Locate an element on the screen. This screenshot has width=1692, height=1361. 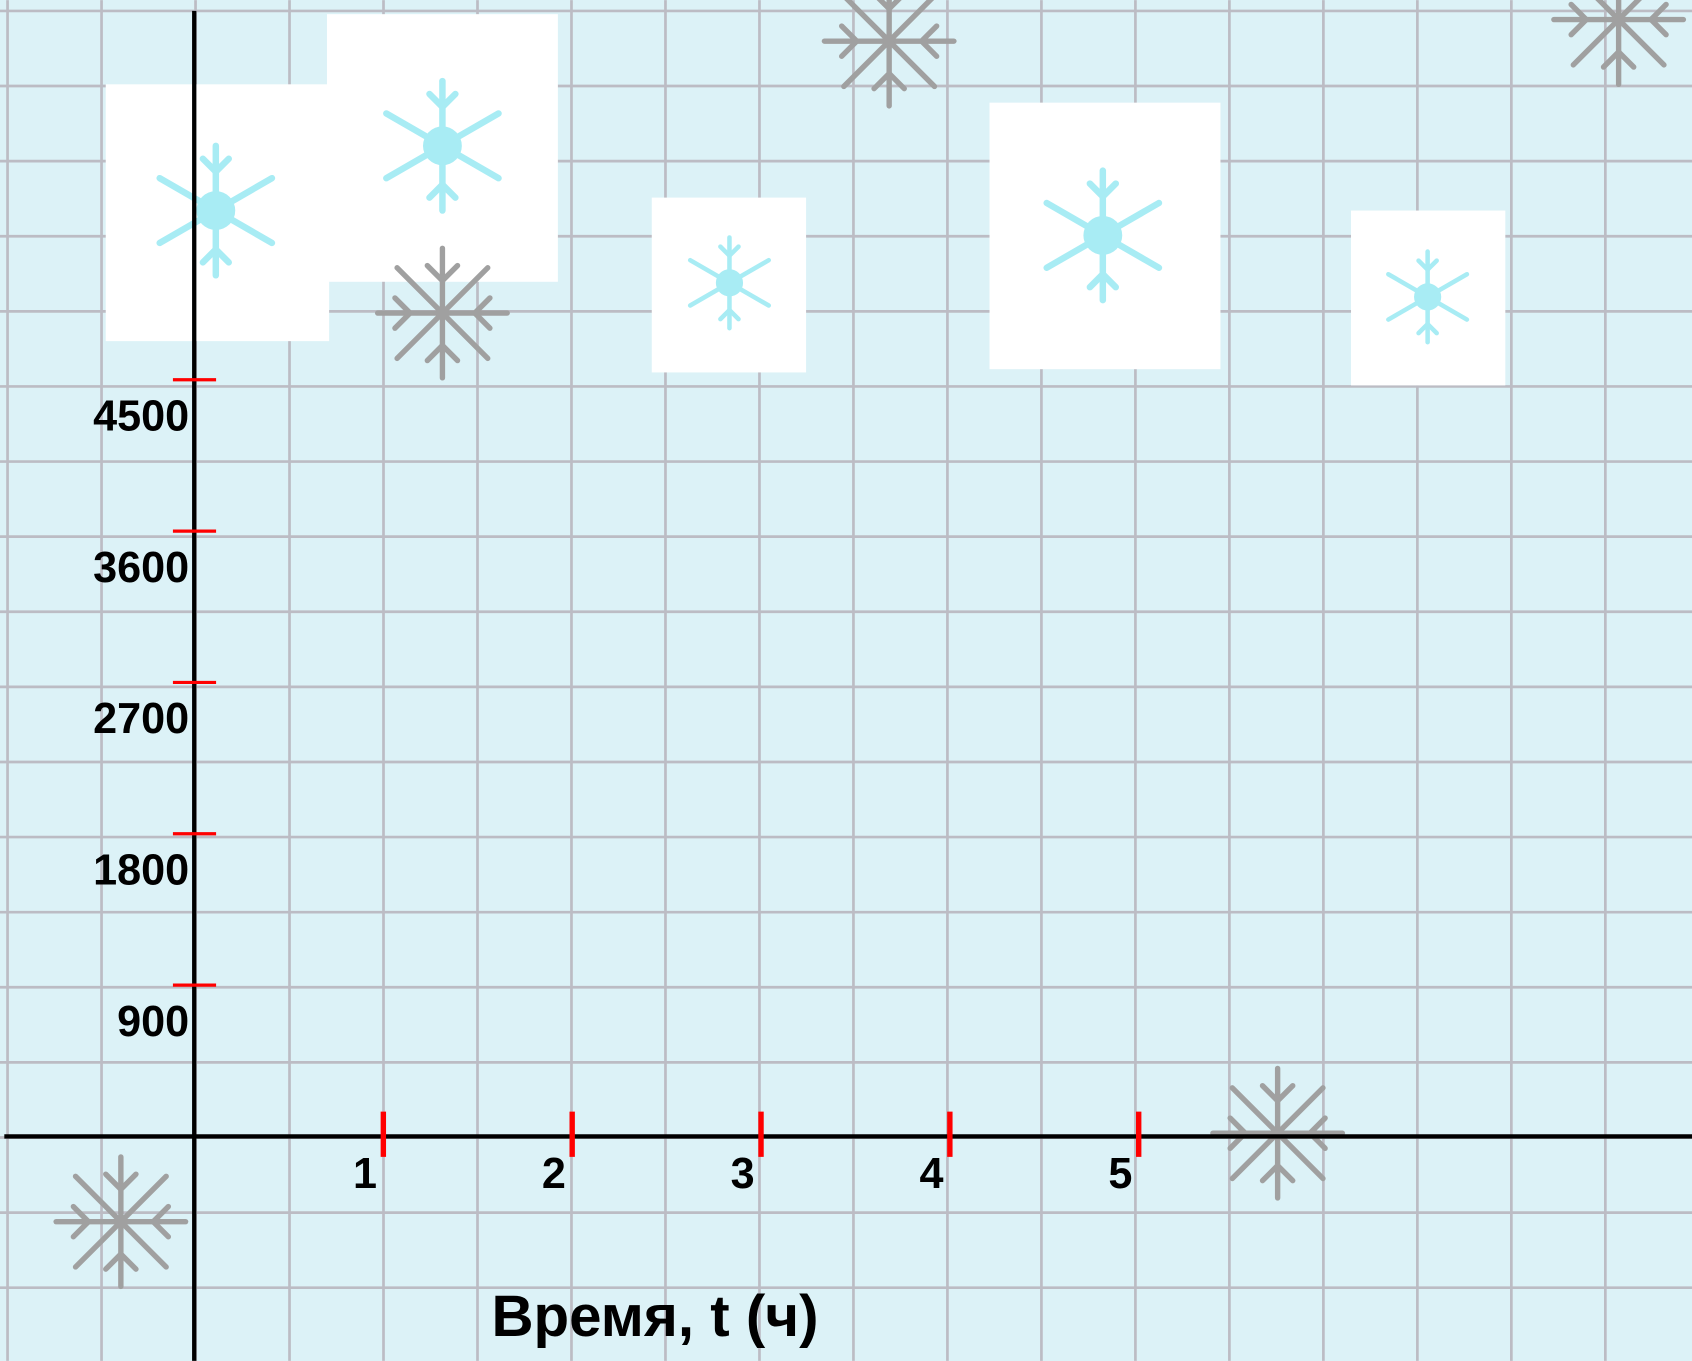
x-tick-label: 5 is located at coordinates (1120, 1174).